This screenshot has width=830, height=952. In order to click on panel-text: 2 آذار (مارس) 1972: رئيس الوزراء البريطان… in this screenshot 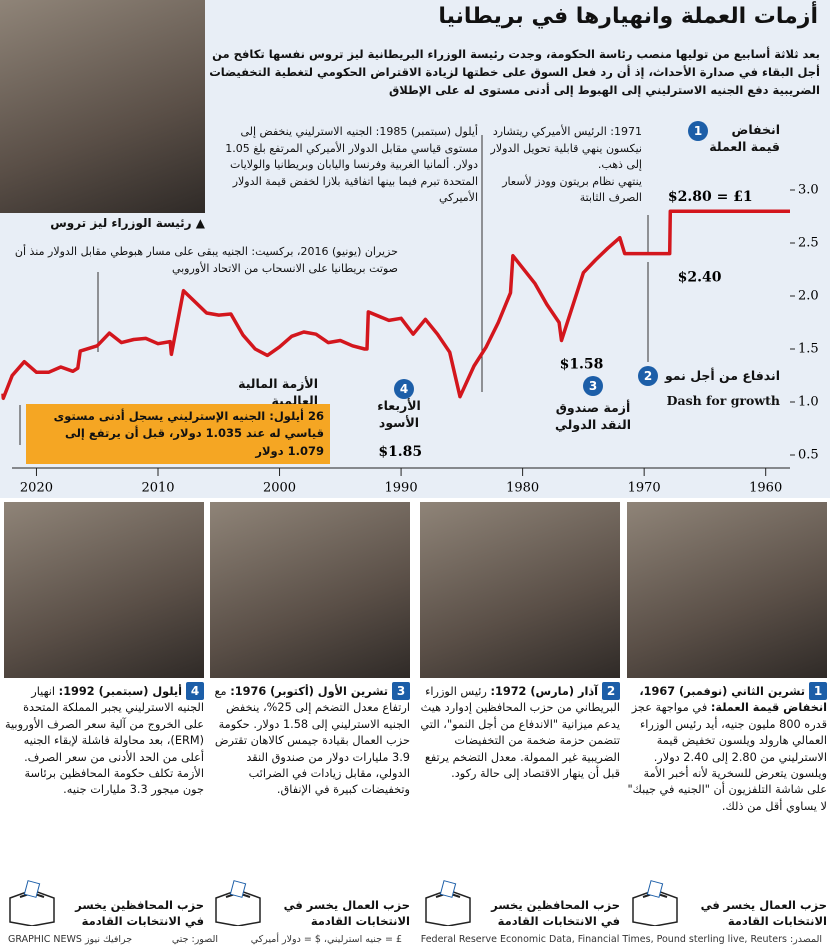, I will do `click(520, 732)`.